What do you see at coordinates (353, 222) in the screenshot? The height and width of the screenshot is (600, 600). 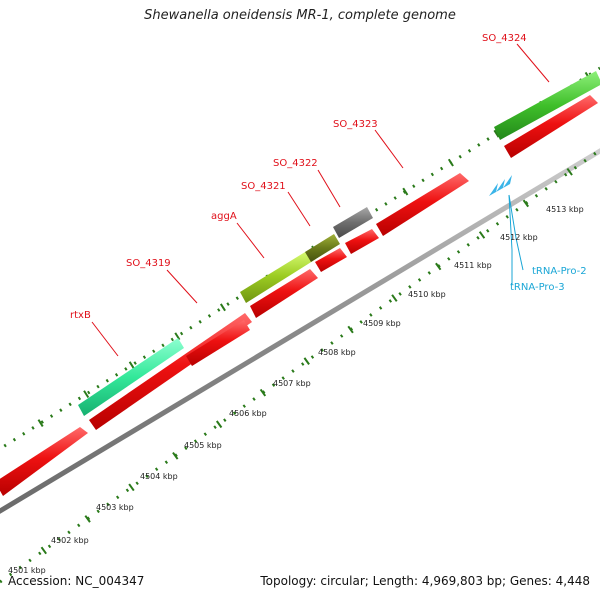 I see `gene-bar-so4322` at bounding box center [353, 222].